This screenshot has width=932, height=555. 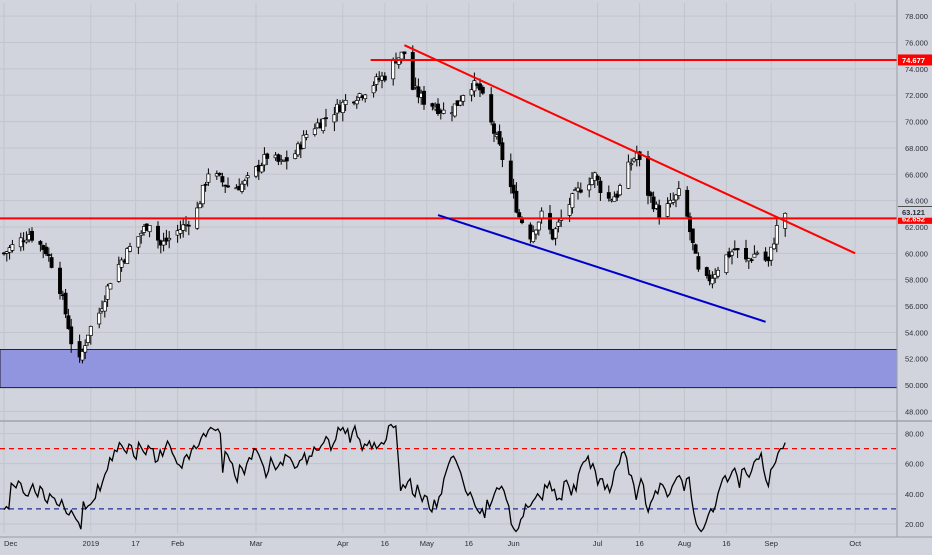 I want to click on x-tick-label: Jun, so click(x=514, y=543).